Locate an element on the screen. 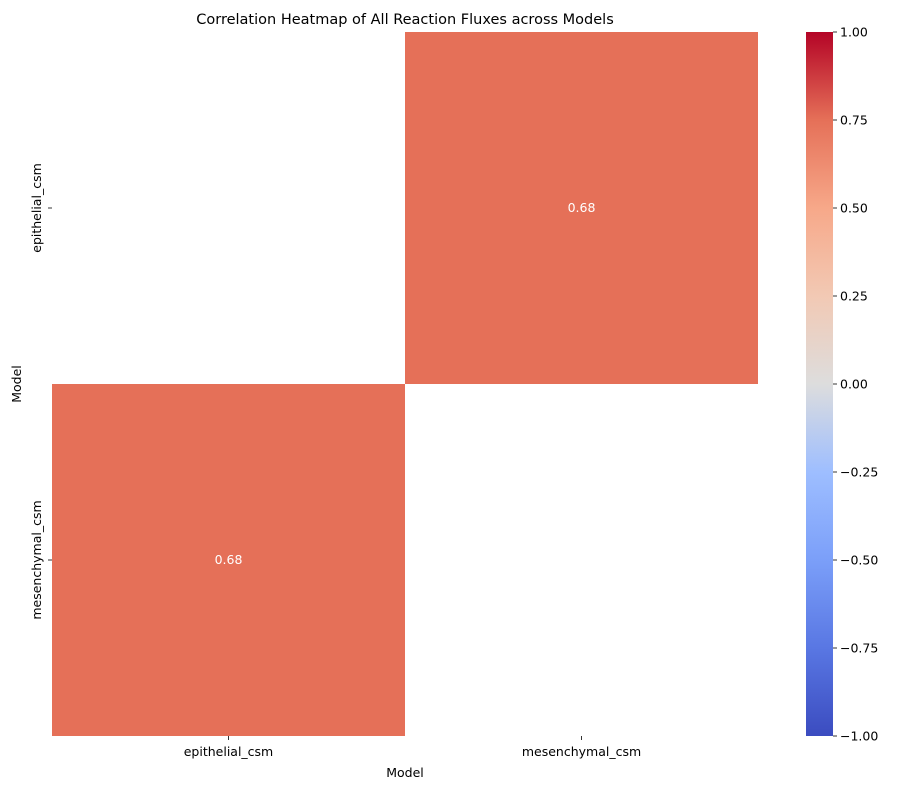 Image resolution: width=901 pixels, height=790 pixels. y-tick-label: epithelial_csm is located at coordinates (36, 208).